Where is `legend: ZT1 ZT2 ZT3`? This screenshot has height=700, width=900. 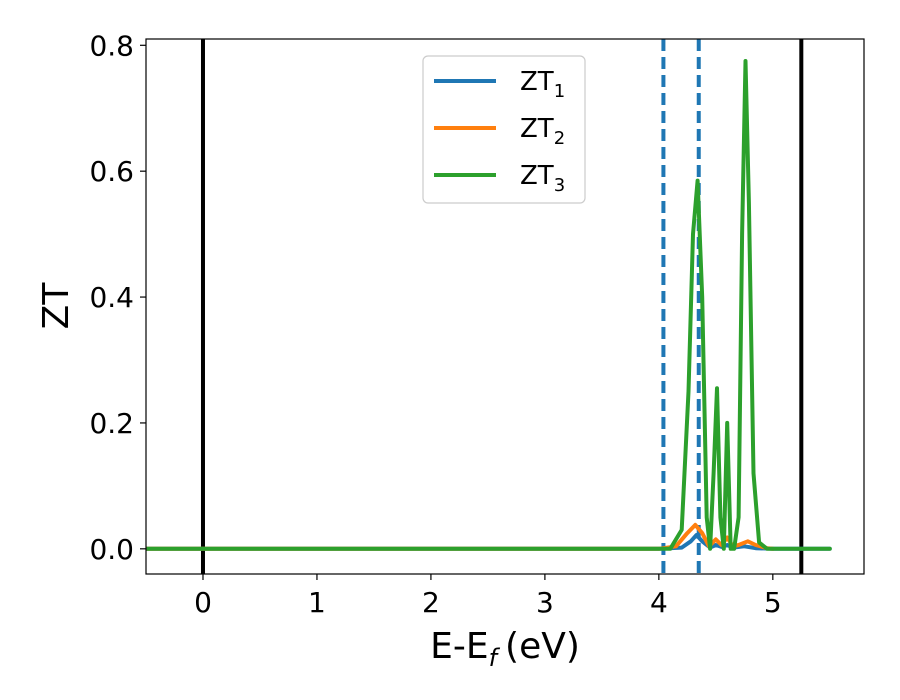 legend: ZT1 ZT2 ZT3 is located at coordinates (504, 129).